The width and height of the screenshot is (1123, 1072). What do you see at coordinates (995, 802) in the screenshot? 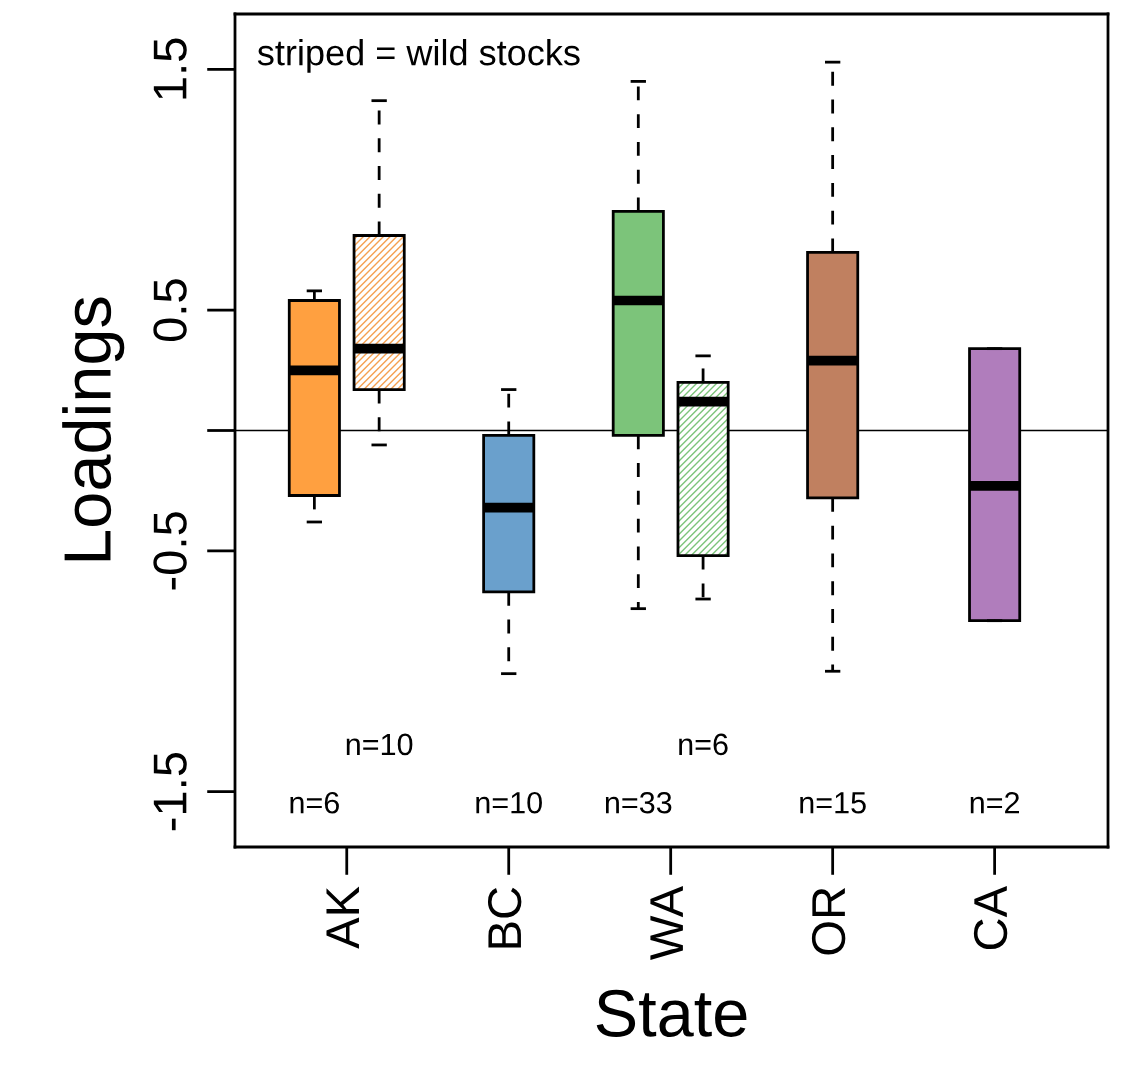
I see `annotation: n=2` at bounding box center [995, 802].